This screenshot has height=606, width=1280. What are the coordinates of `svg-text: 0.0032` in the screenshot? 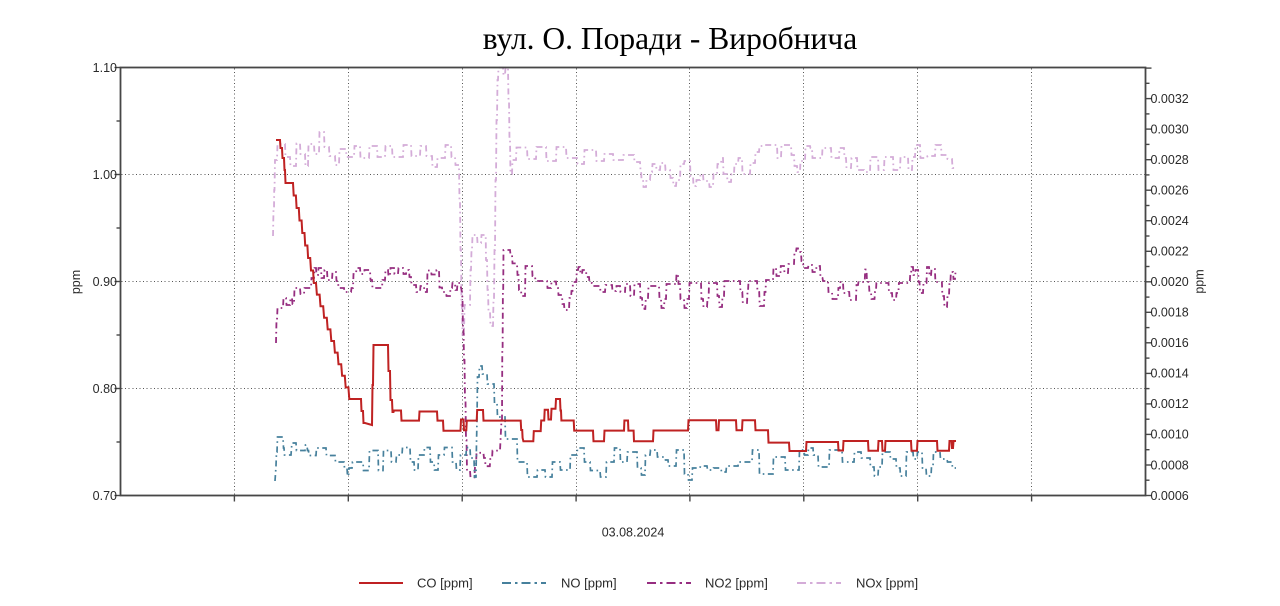 It's located at (1170, 99).